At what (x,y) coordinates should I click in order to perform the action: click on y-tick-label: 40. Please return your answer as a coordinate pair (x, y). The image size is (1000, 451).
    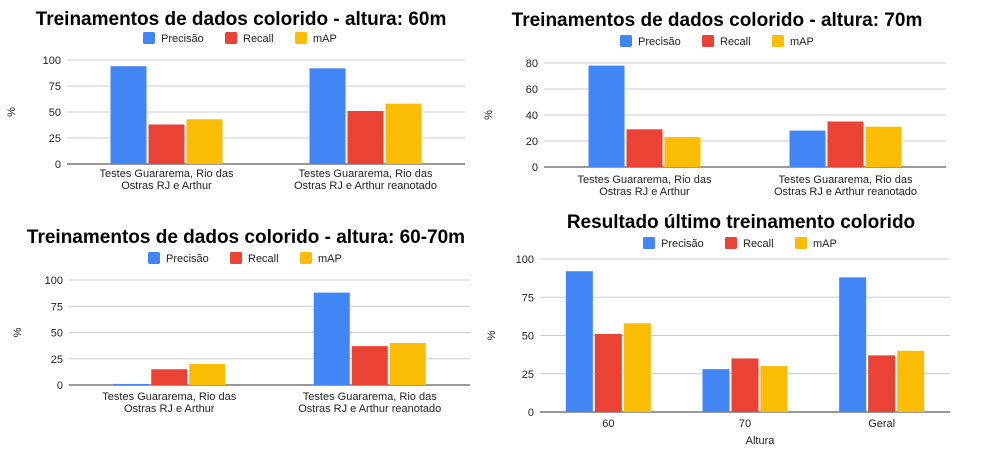
    Looking at the image, I should click on (532, 116).